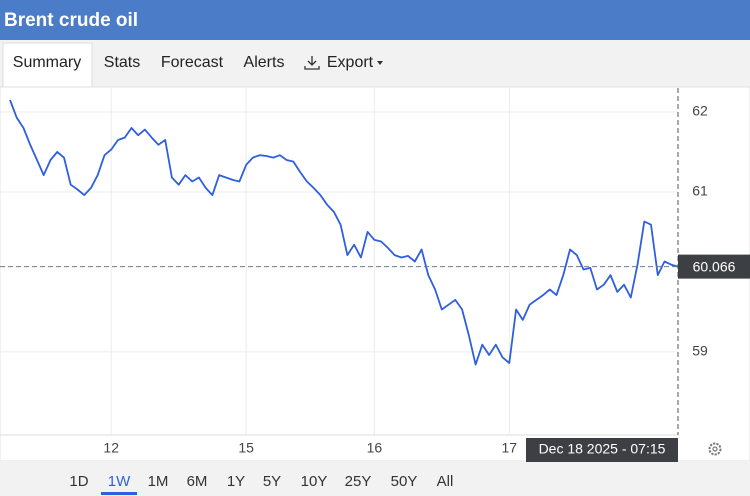 This screenshot has width=750, height=496. Describe the element at coordinates (350, 62) in the screenshot. I see `tab: Export` at that location.